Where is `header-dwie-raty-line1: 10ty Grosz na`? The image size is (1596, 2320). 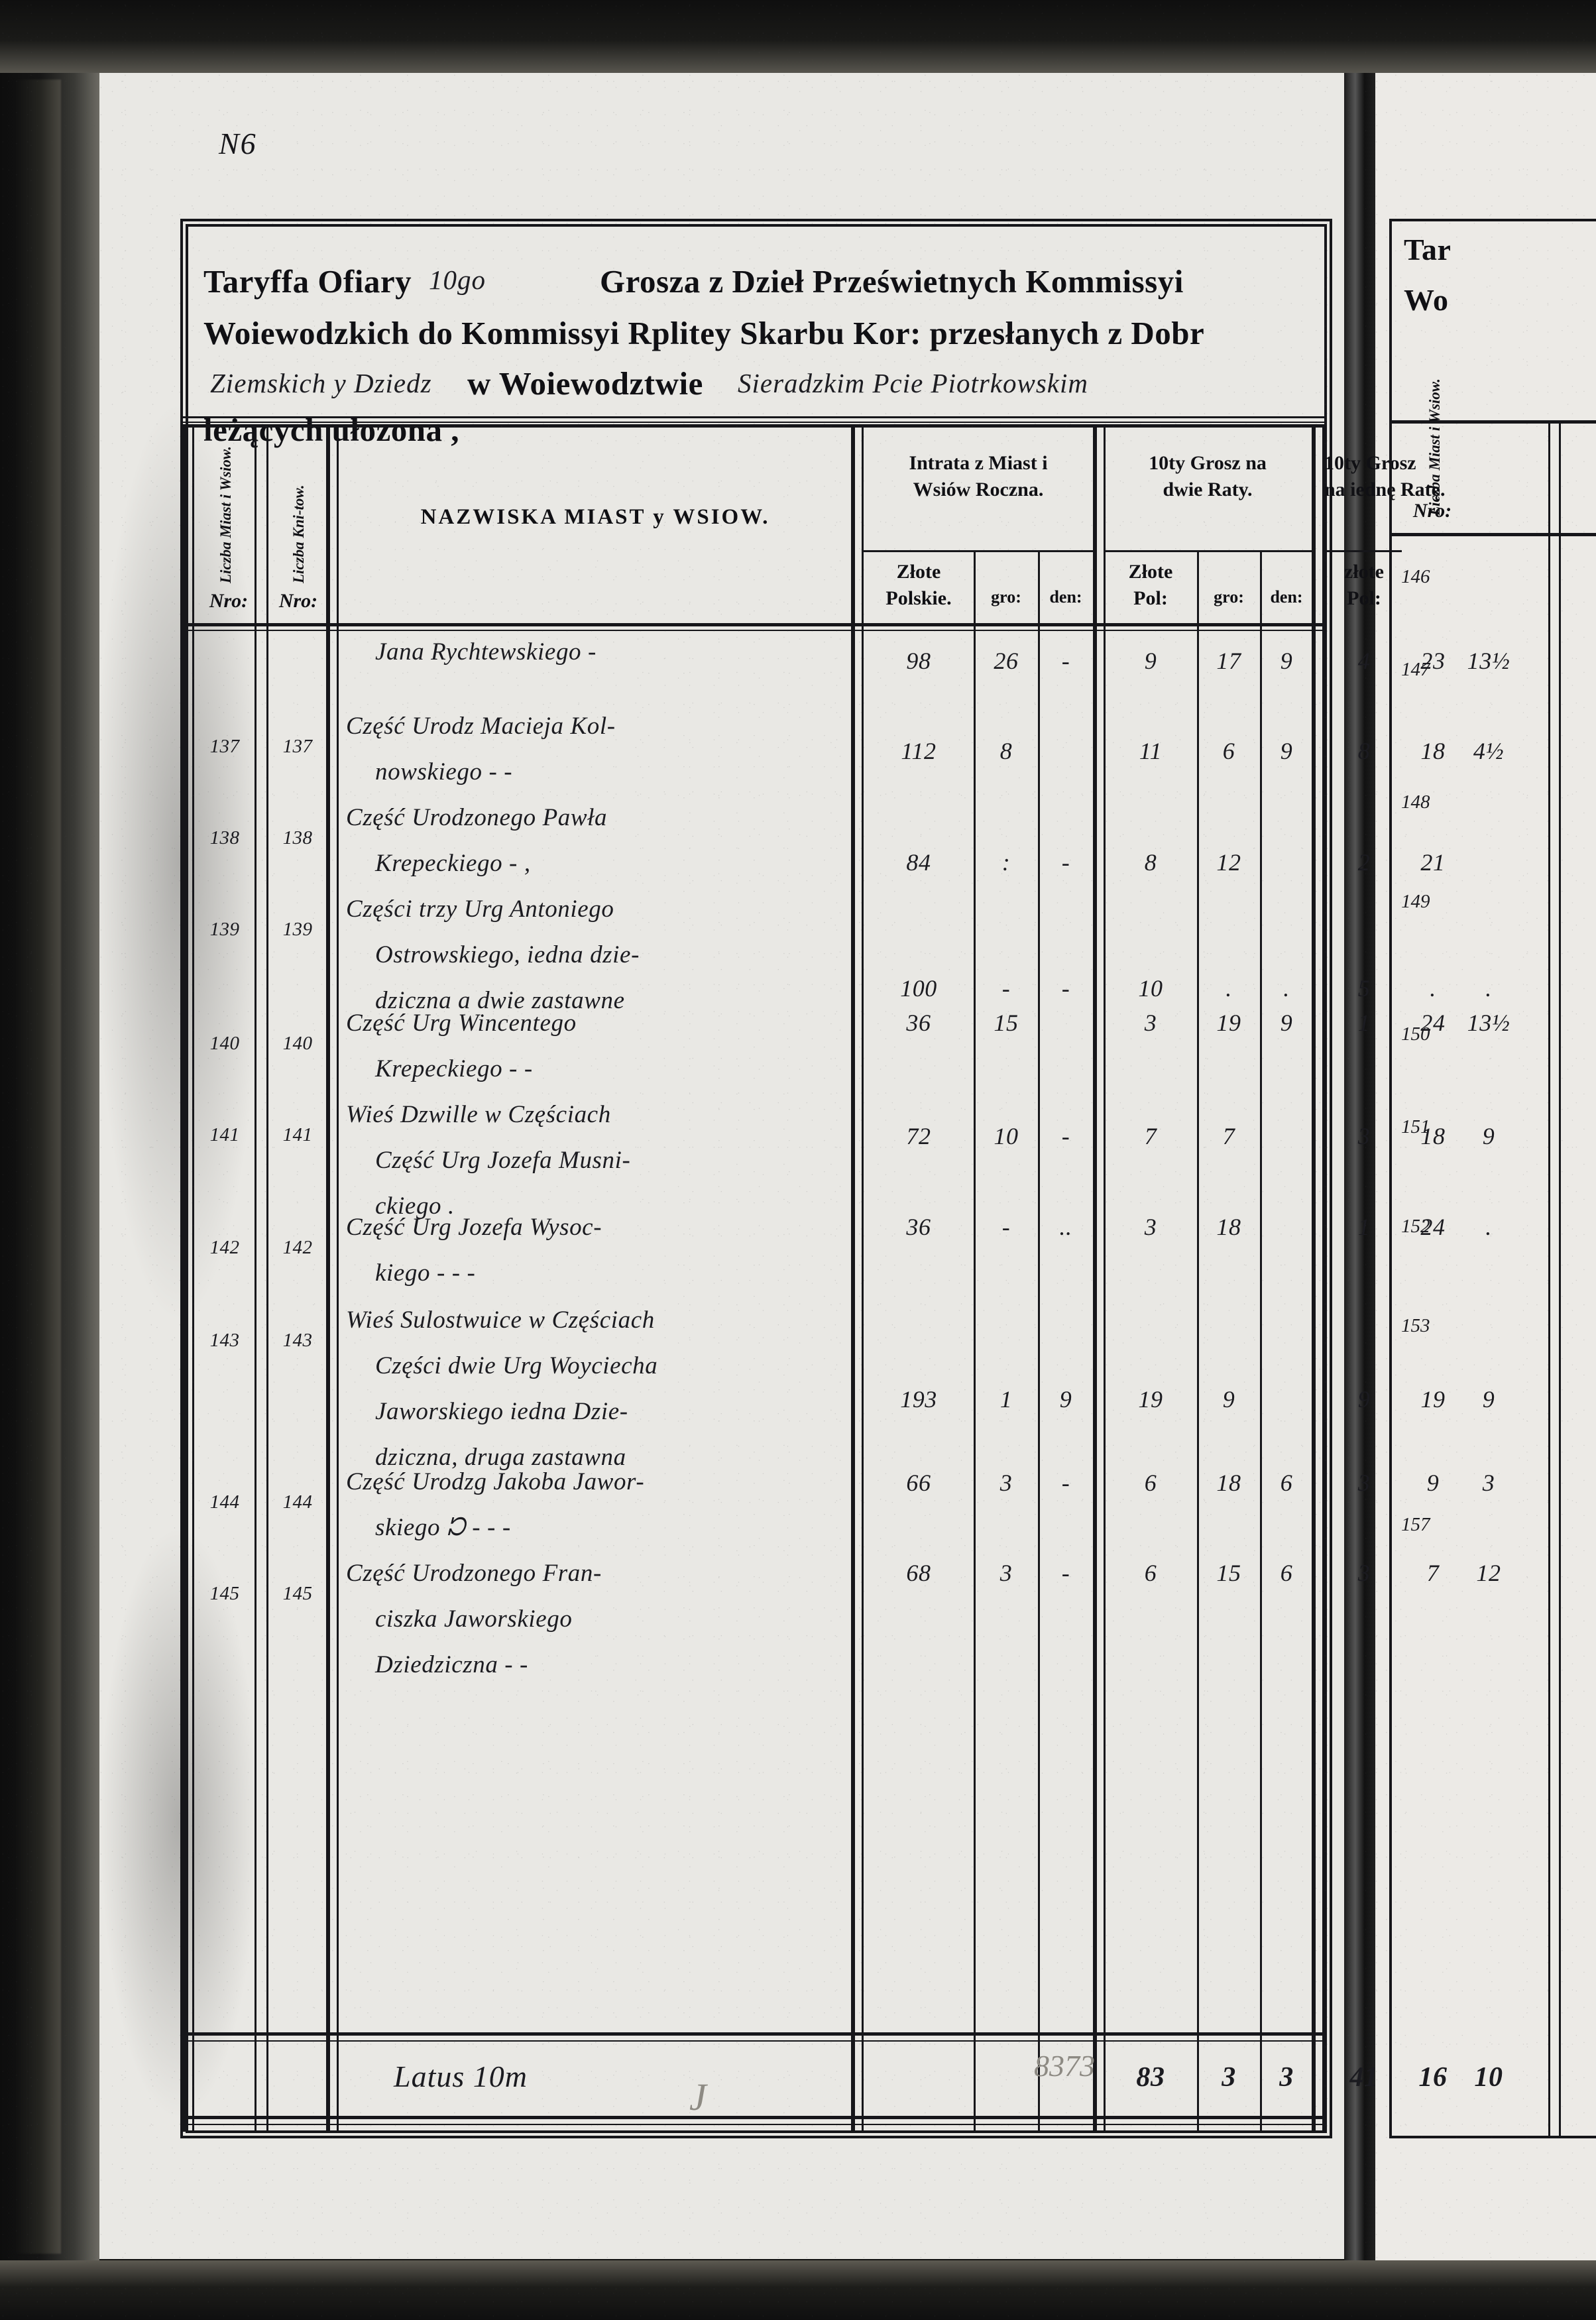
header-dwie-raty-line1: 10ty Grosz na is located at coordinates (1208, 463).